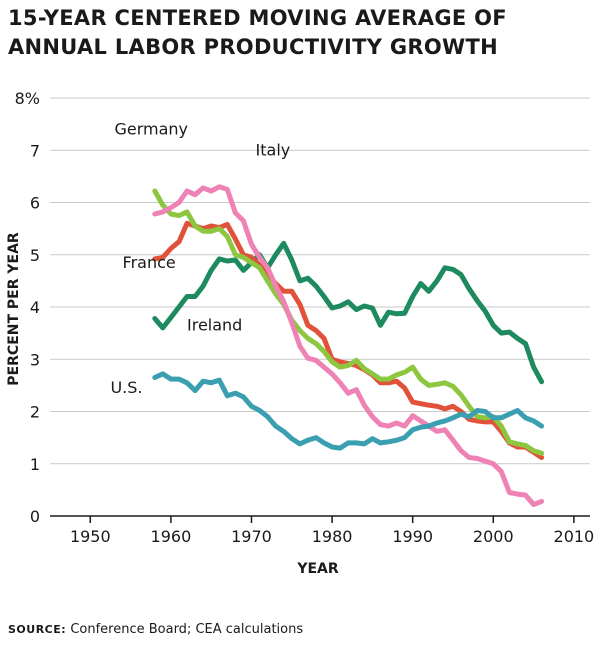  I want to click on series-label-france: France, so click(149, 262).